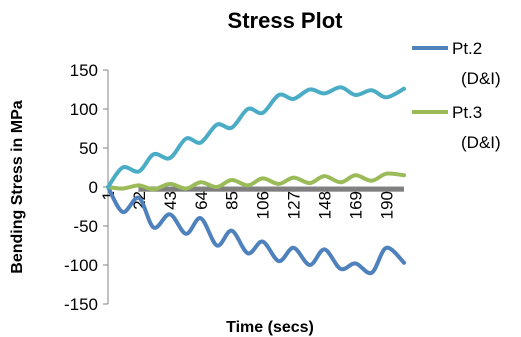 The width and height of the screenshot is (521, 337). What do you see at coordinates (386, 205) in the screenshot?
I see `x-tick-label: 190` at bounding box center [386, 205].